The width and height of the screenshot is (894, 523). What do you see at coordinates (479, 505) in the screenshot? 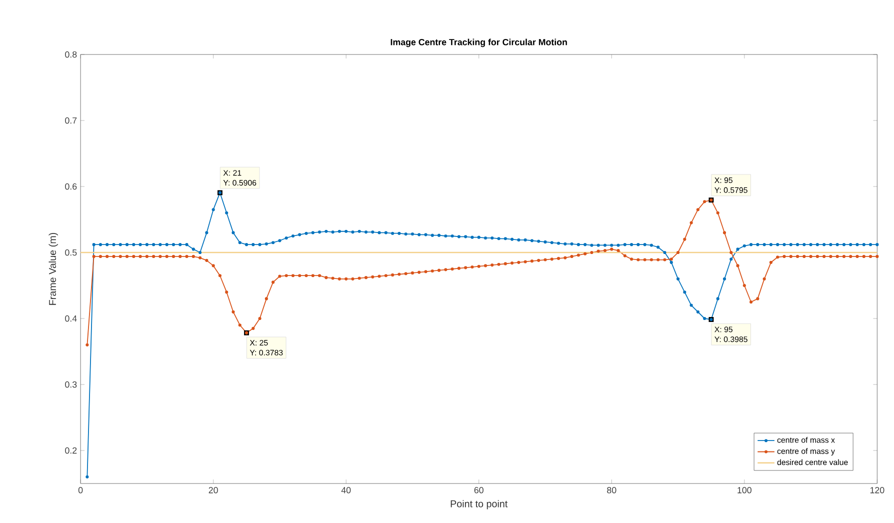
I see `x-axis-title: Point to point` at bounding box center [479, 505].